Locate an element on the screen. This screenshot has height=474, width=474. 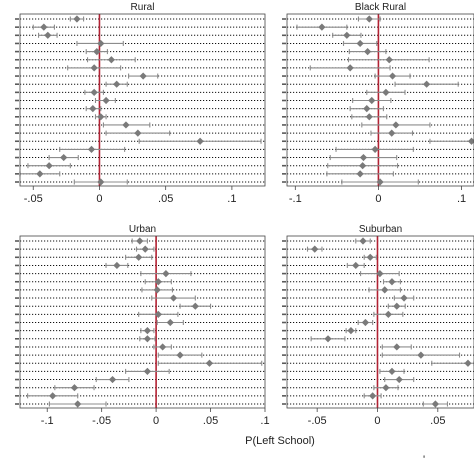
panel-title: Black Rural is located at coordinates (380, 7).